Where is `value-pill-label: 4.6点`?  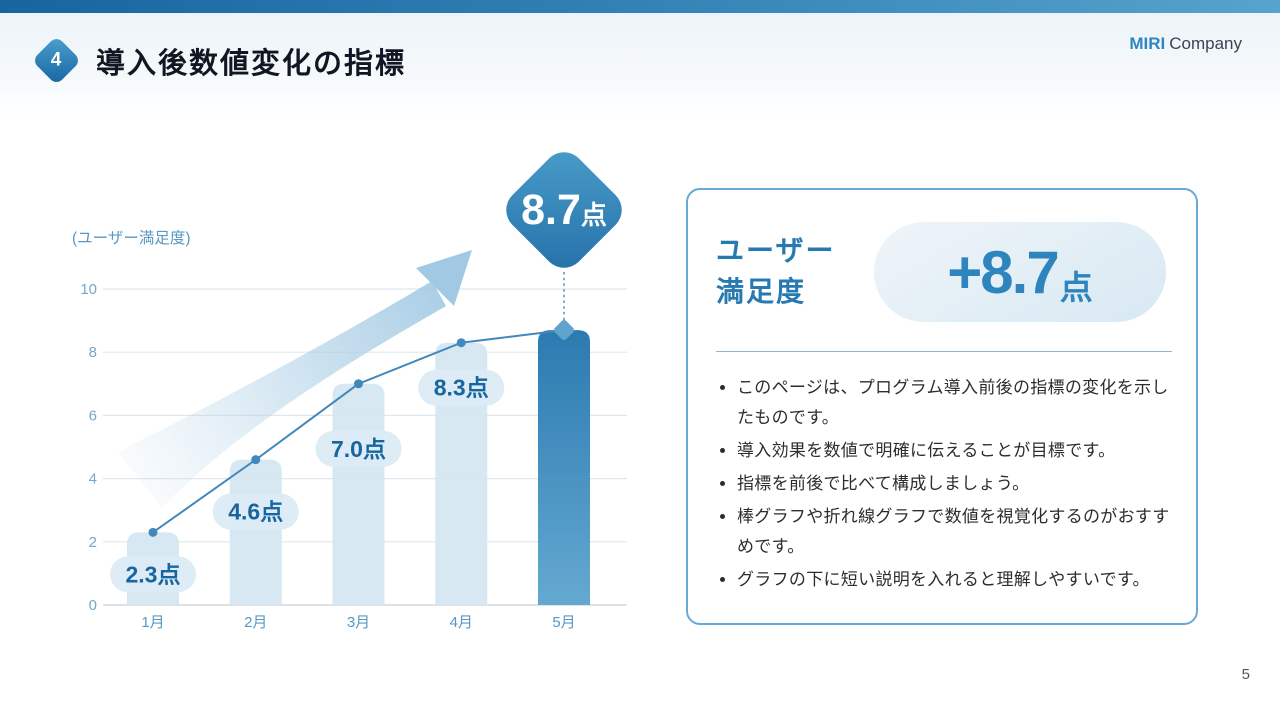 value-pill-label: 4.6点 is located at coordinates (255, 512).